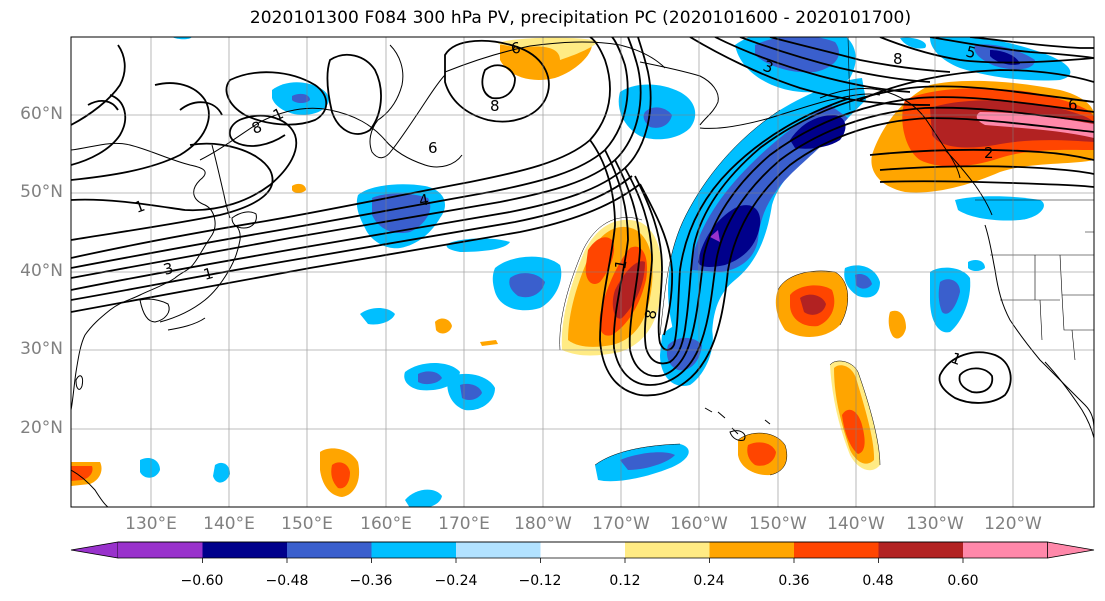 Image resolution: width=1105 pixels, height=601 pixels. I want to click on lat-label: 40°N, so click(41, 271).